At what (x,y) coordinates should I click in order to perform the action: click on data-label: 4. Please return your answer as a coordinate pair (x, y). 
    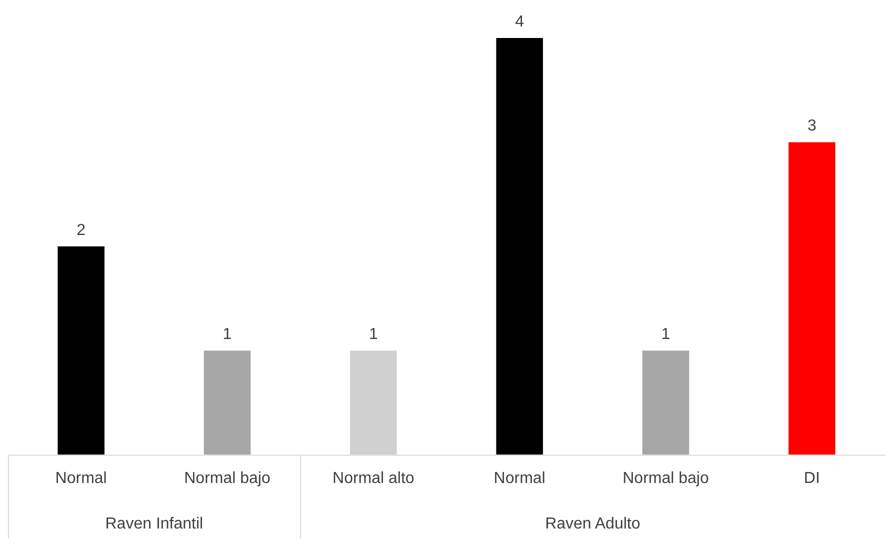
    Looking at the image, I should click on (519, 21).